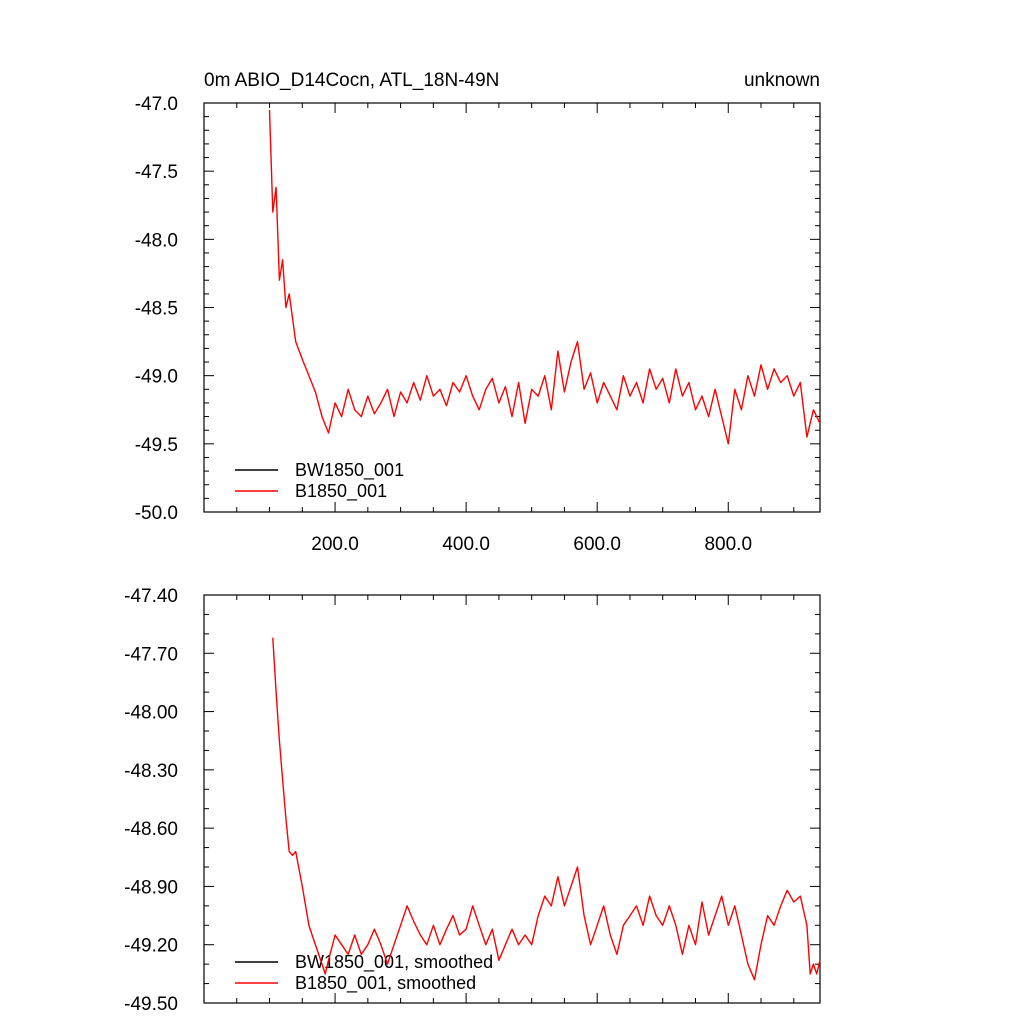 Image resolution: width=1024 pixels, height=1024 pixels. I want to click on y-tick-label: -47.5, so click(156, 172).